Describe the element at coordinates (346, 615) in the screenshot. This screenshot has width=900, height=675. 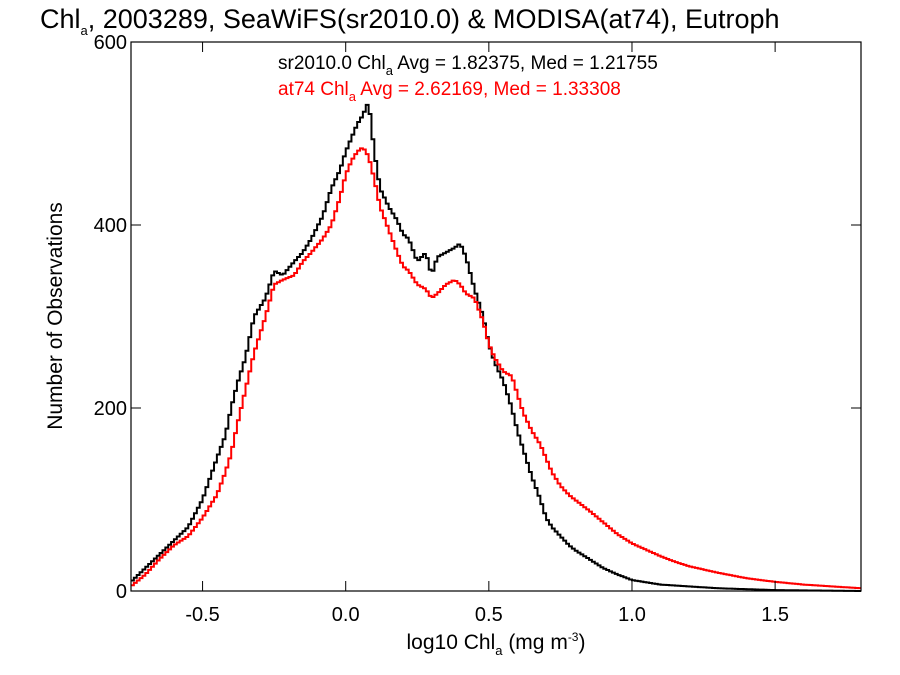
I see `x-tick-label: 0.0` at that location.